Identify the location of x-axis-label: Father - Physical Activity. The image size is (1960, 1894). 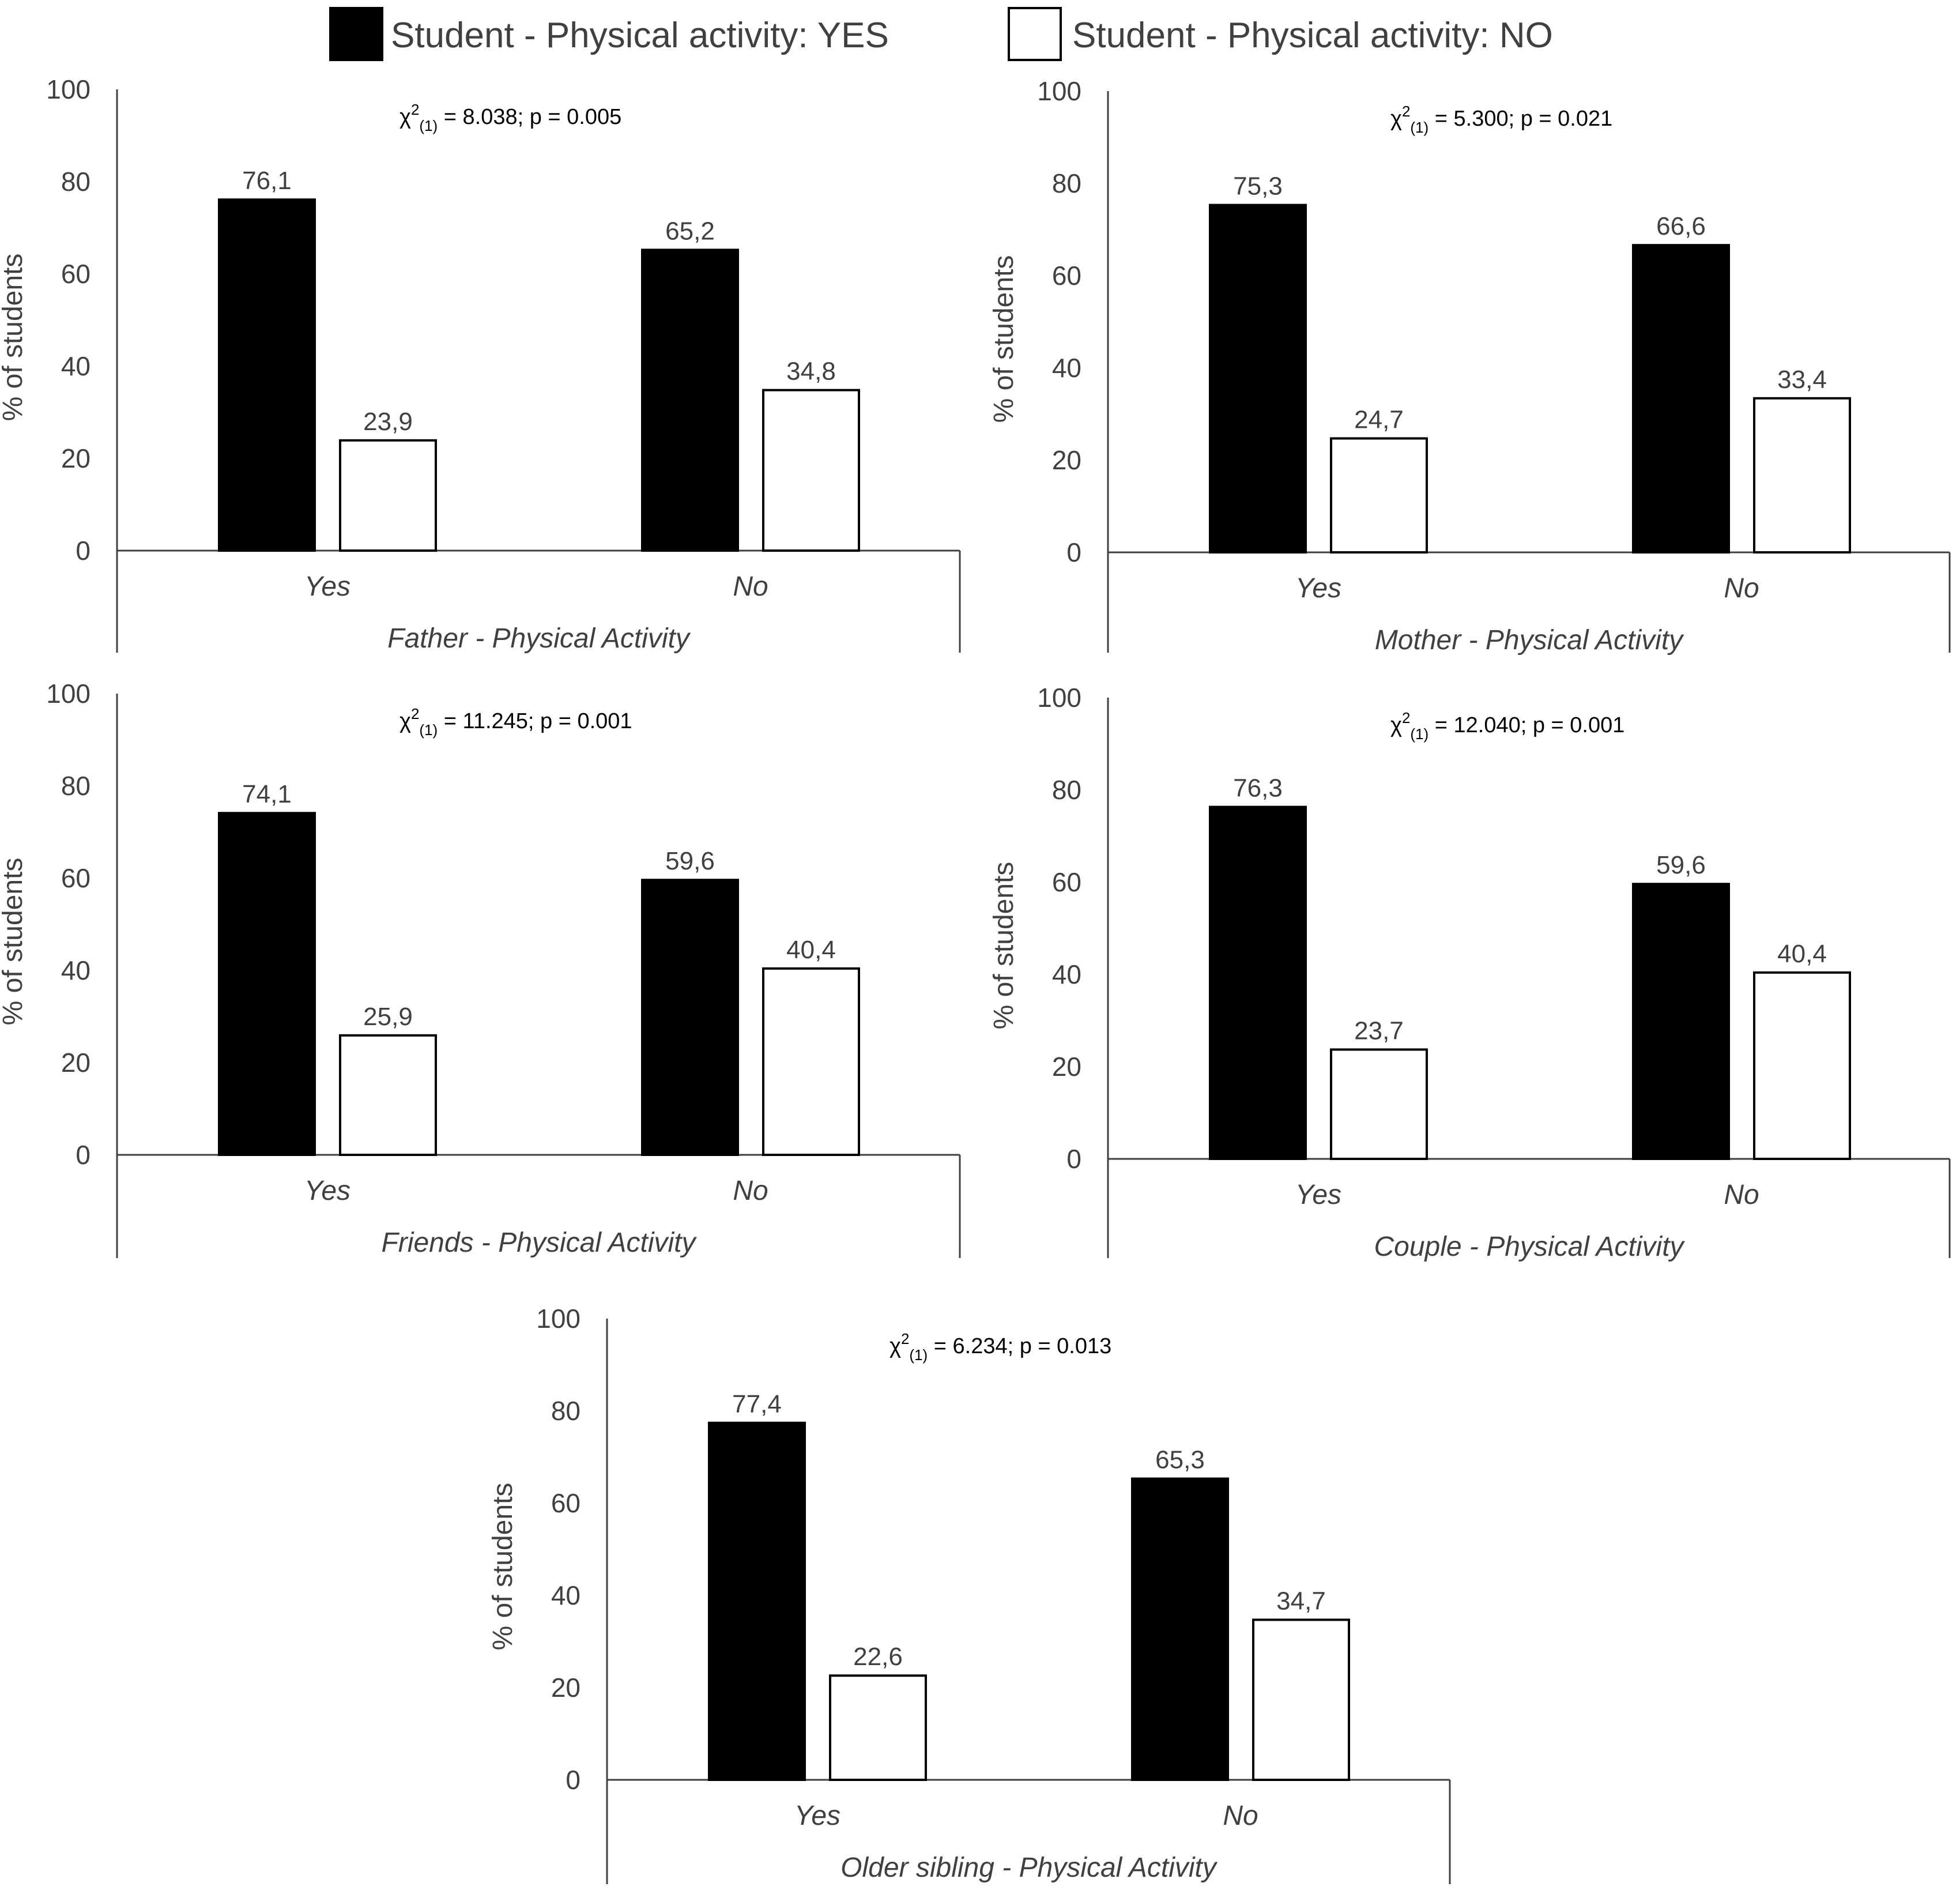
(539, 638).